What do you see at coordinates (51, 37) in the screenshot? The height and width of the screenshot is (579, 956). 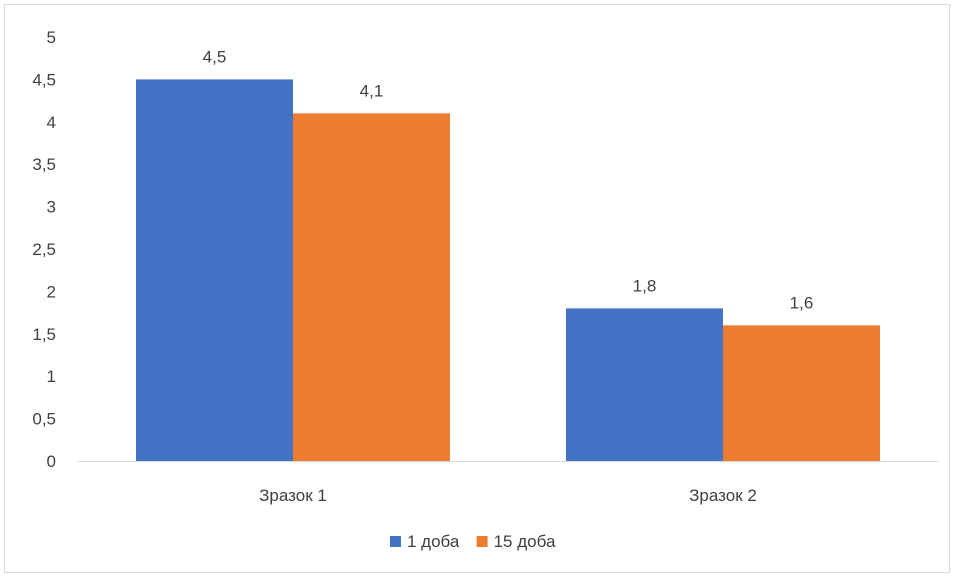 I see `y-tick-label: 5` at bounding box center [51, 37].